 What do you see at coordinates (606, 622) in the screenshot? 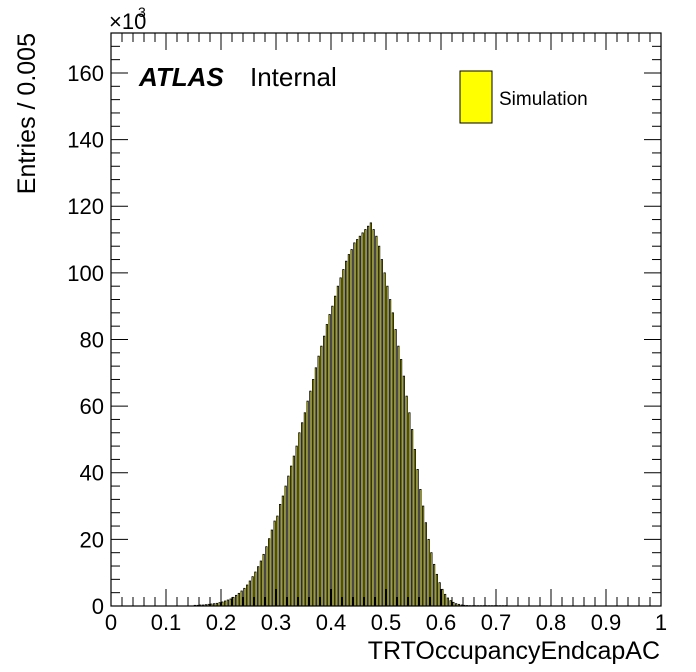
I see `x-tick-label: 0.9` at bounding box center [606, 622].